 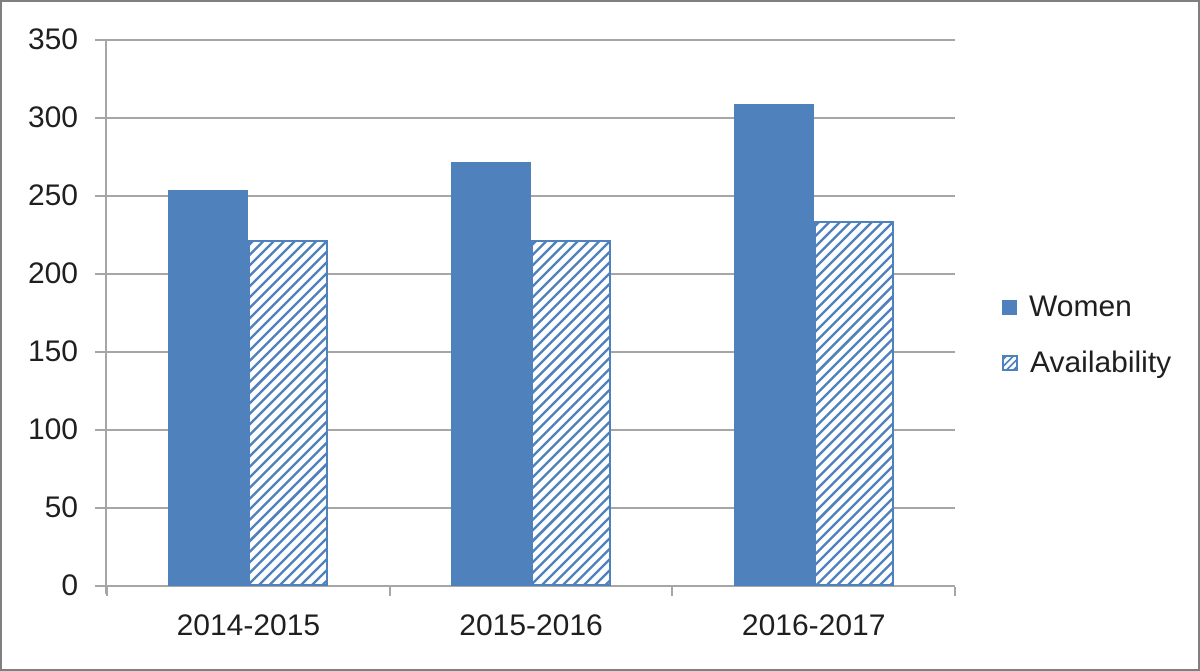 I want to click on x-axis-label-2015-2016: 2015-2016, so click(x=531, y=625).